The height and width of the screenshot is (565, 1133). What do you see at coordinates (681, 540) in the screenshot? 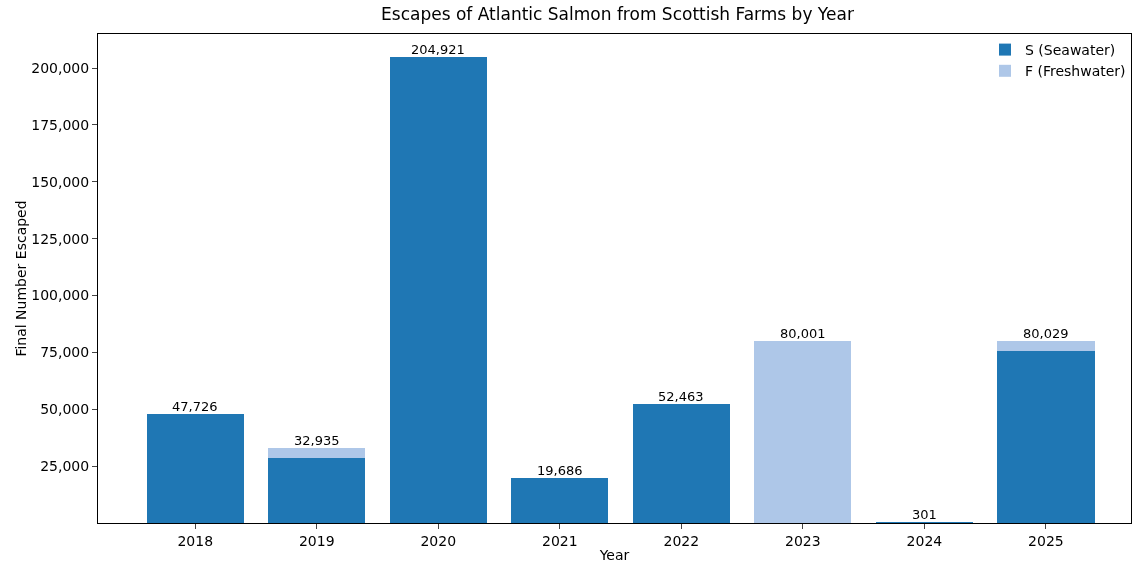
I see `x-tick-label: 2022` at bounding box center [681, 540].